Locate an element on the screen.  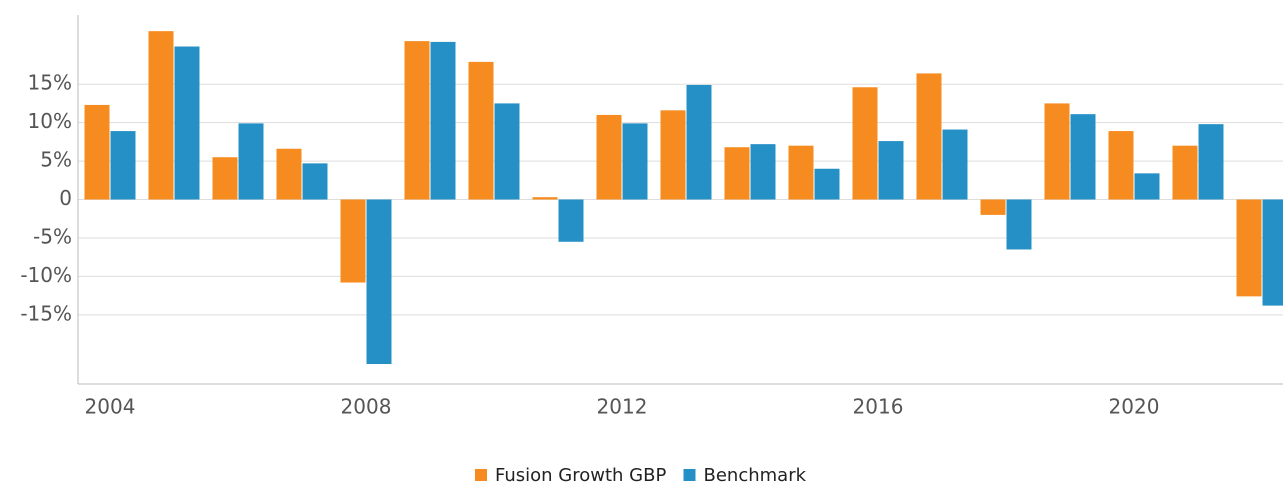
x-tick-label: 2004 is located at coordinates (110, 407).